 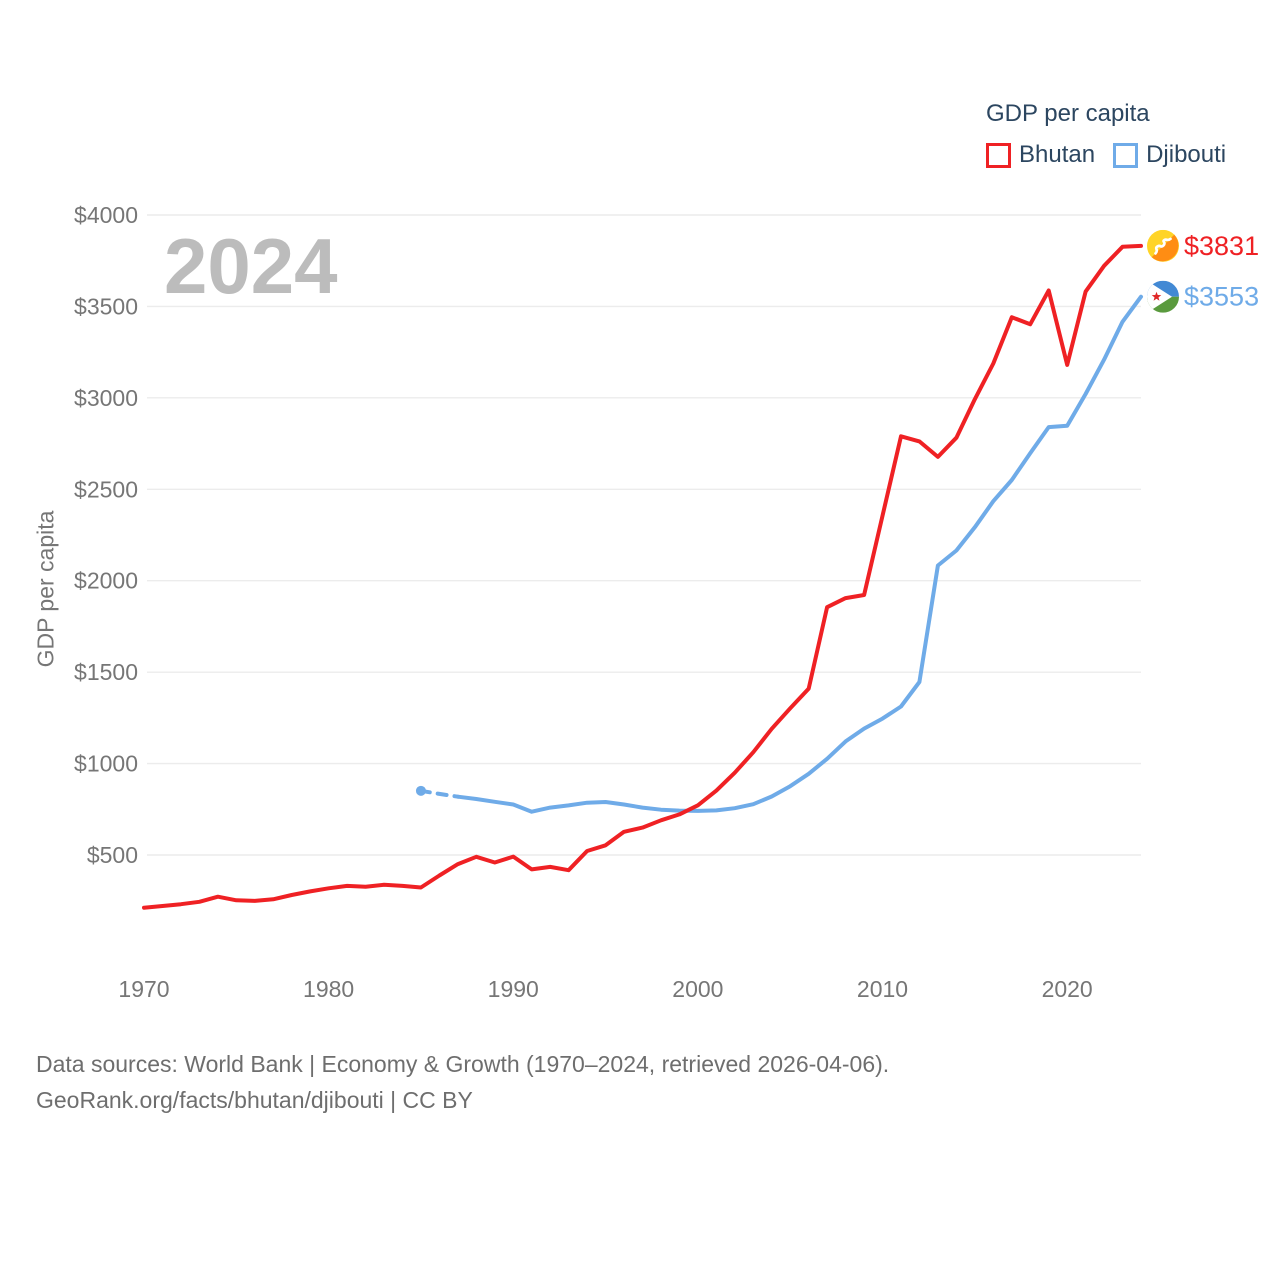 What do you see at coordinates (1221, 271) in the screenshot?
I see `series-end-labels: $3553 $3831` at bounding box center [1221, 271].